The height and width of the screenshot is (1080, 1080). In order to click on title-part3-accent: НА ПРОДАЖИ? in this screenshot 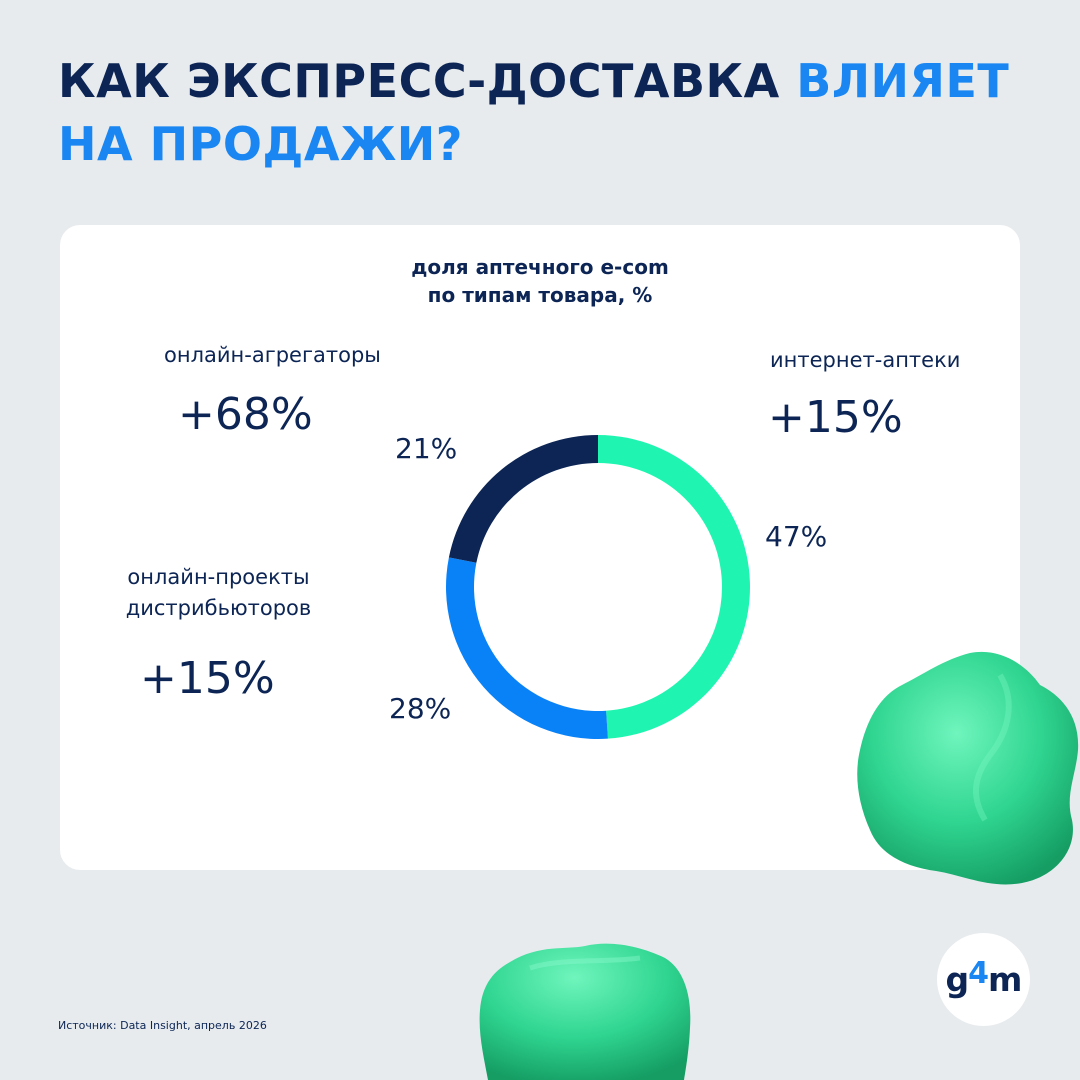, I will do `click(260, 144)`.